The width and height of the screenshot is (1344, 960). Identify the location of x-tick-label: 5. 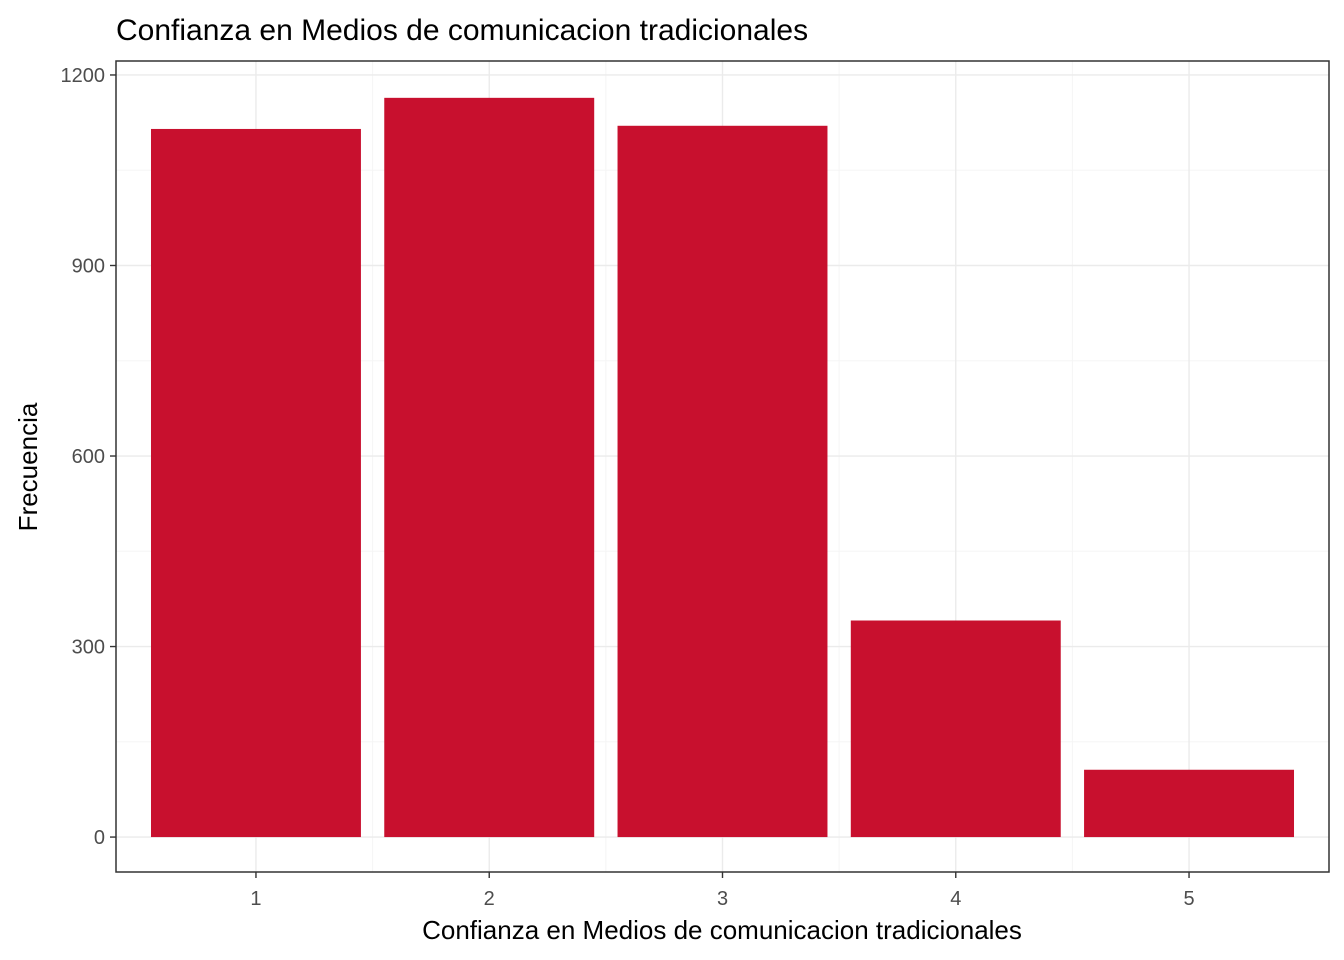
(1188, 899).